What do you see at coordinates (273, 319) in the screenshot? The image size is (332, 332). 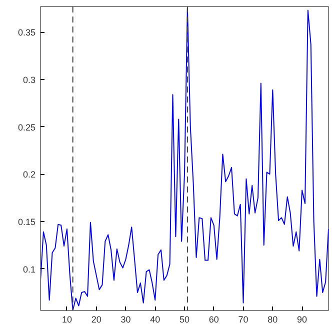 I see `x-tick-label: 80` at bounding box center [273, 319].